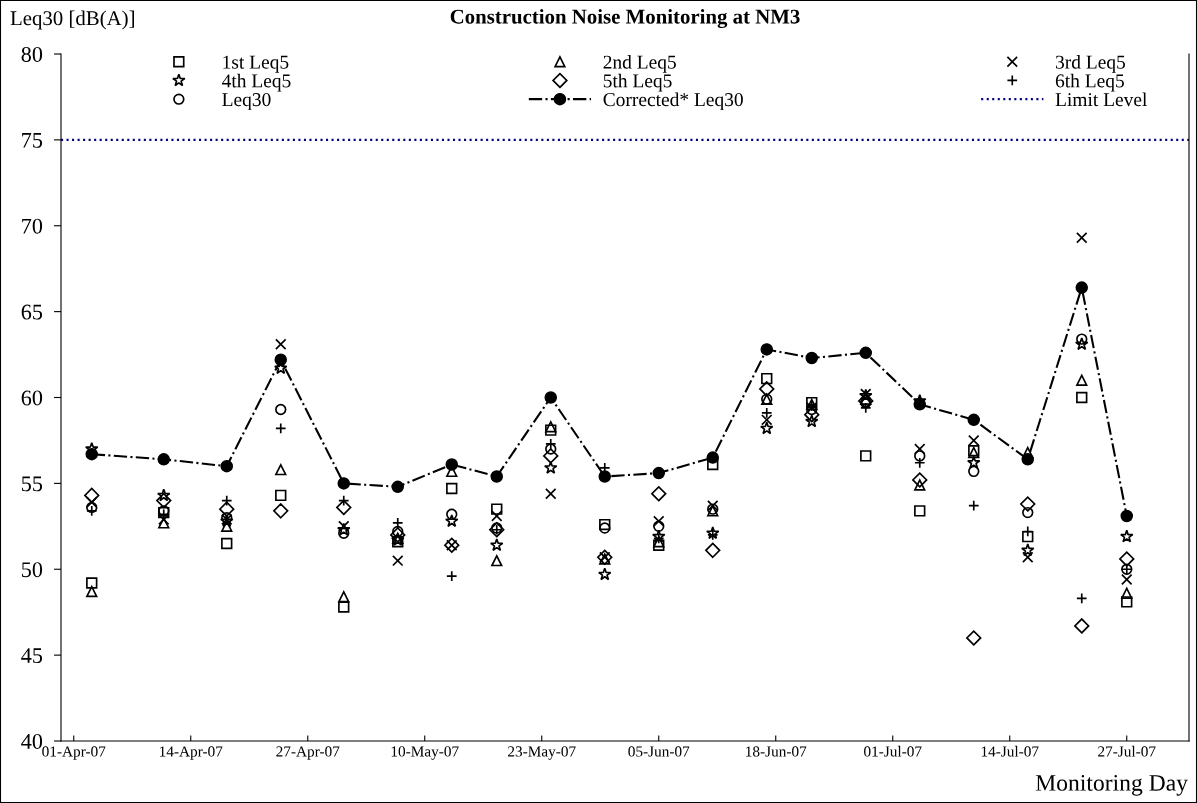 The image size is (1197, 803). I want to click on x-axis-title: Monitoring Day, so click(1111, 785).